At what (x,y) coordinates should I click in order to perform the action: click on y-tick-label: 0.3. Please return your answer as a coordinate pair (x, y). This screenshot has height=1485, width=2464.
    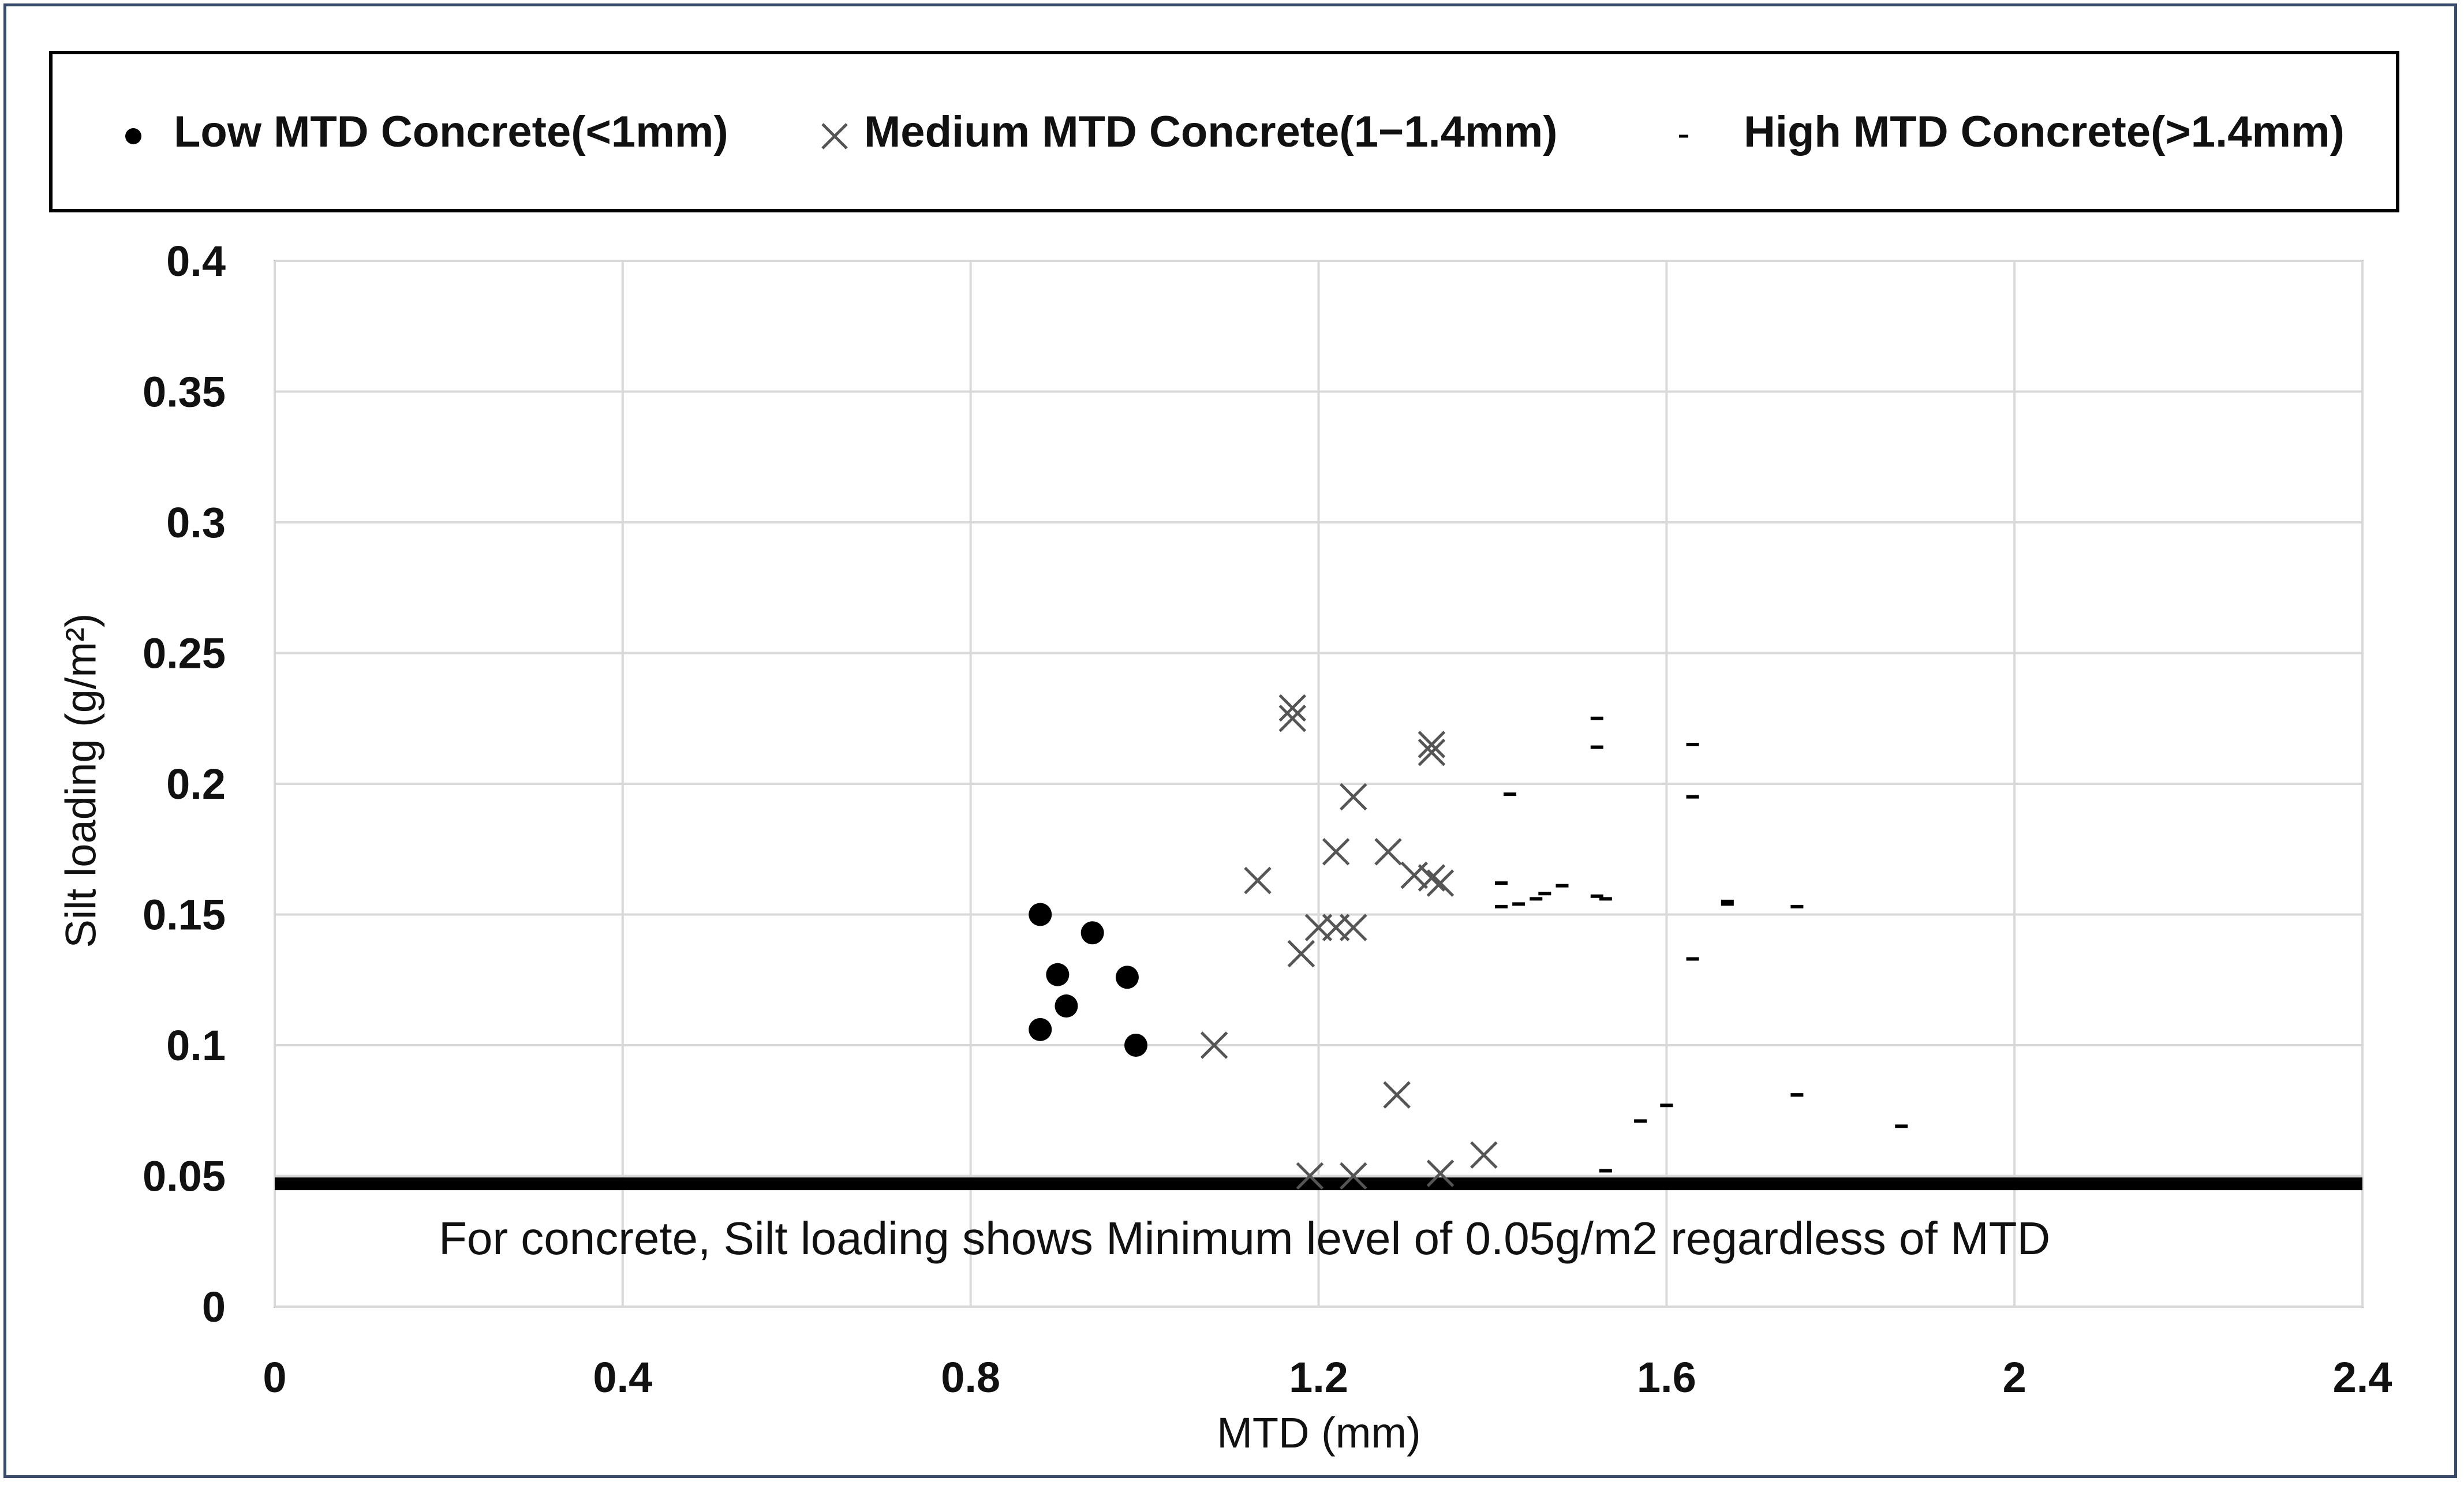
    Looking at the image, I should click on (196, 523).